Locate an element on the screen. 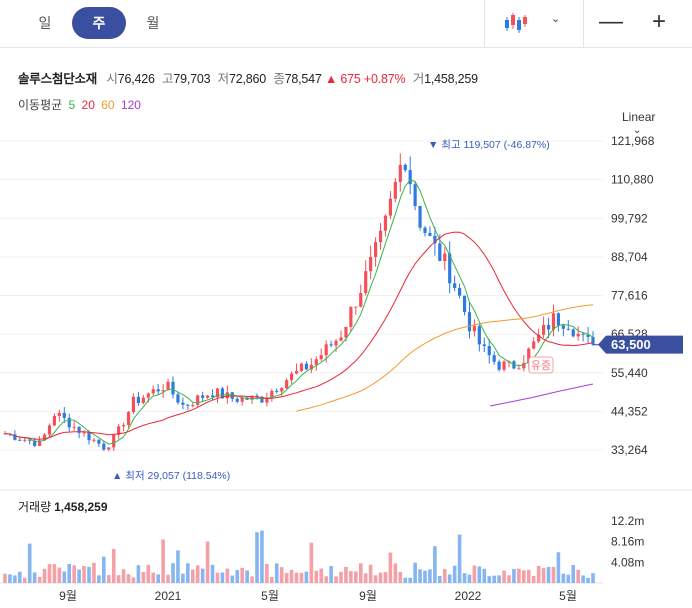 The height and width of the screenshot is (608, 692). scale-selector: Linear ⌄ is located at coordinates (638, 123).